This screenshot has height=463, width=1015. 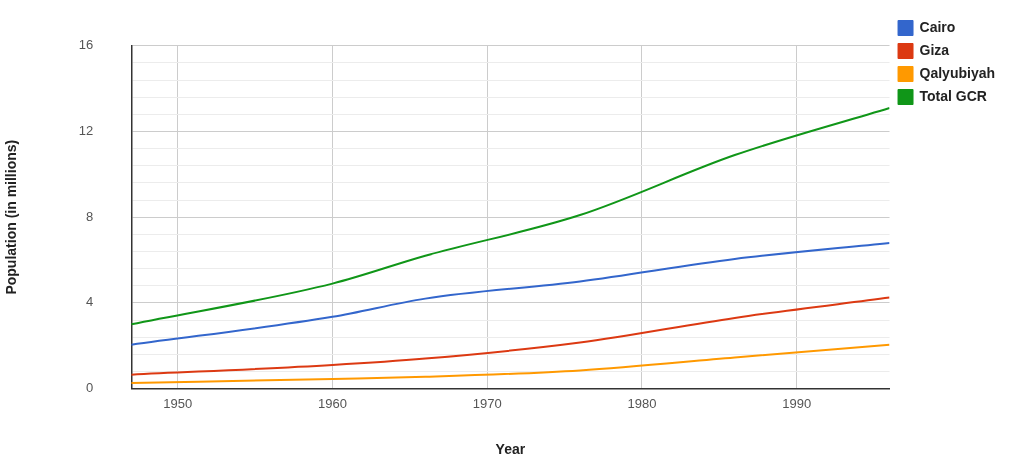 I want to click on y-tick-label: 8, so click(x=90, y=216).